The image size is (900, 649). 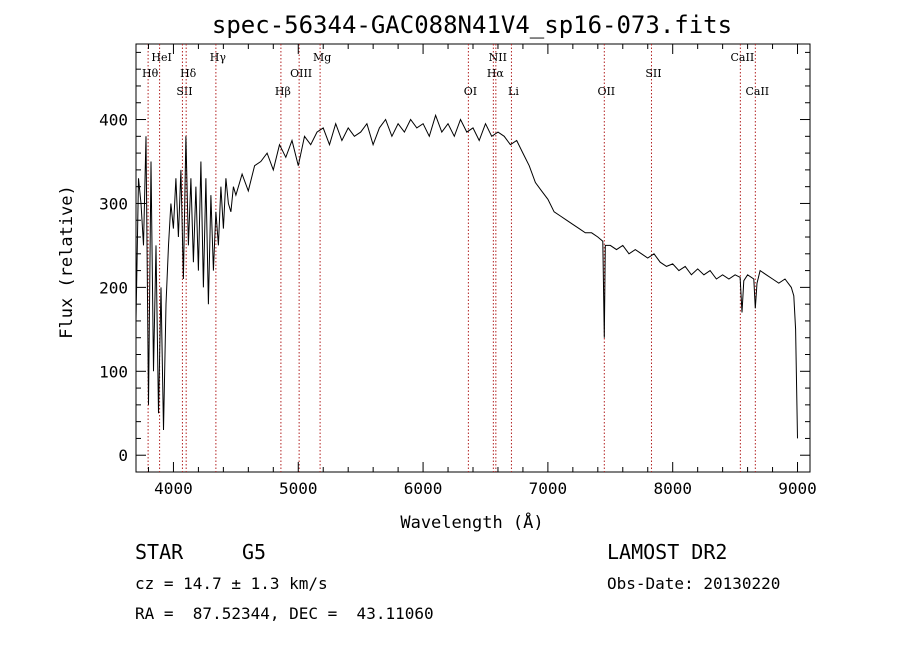 What do you see at coordinates (606, 91) in the screenshot?
I see `spectral-line-label: OII` at bounding box center [606, 91].